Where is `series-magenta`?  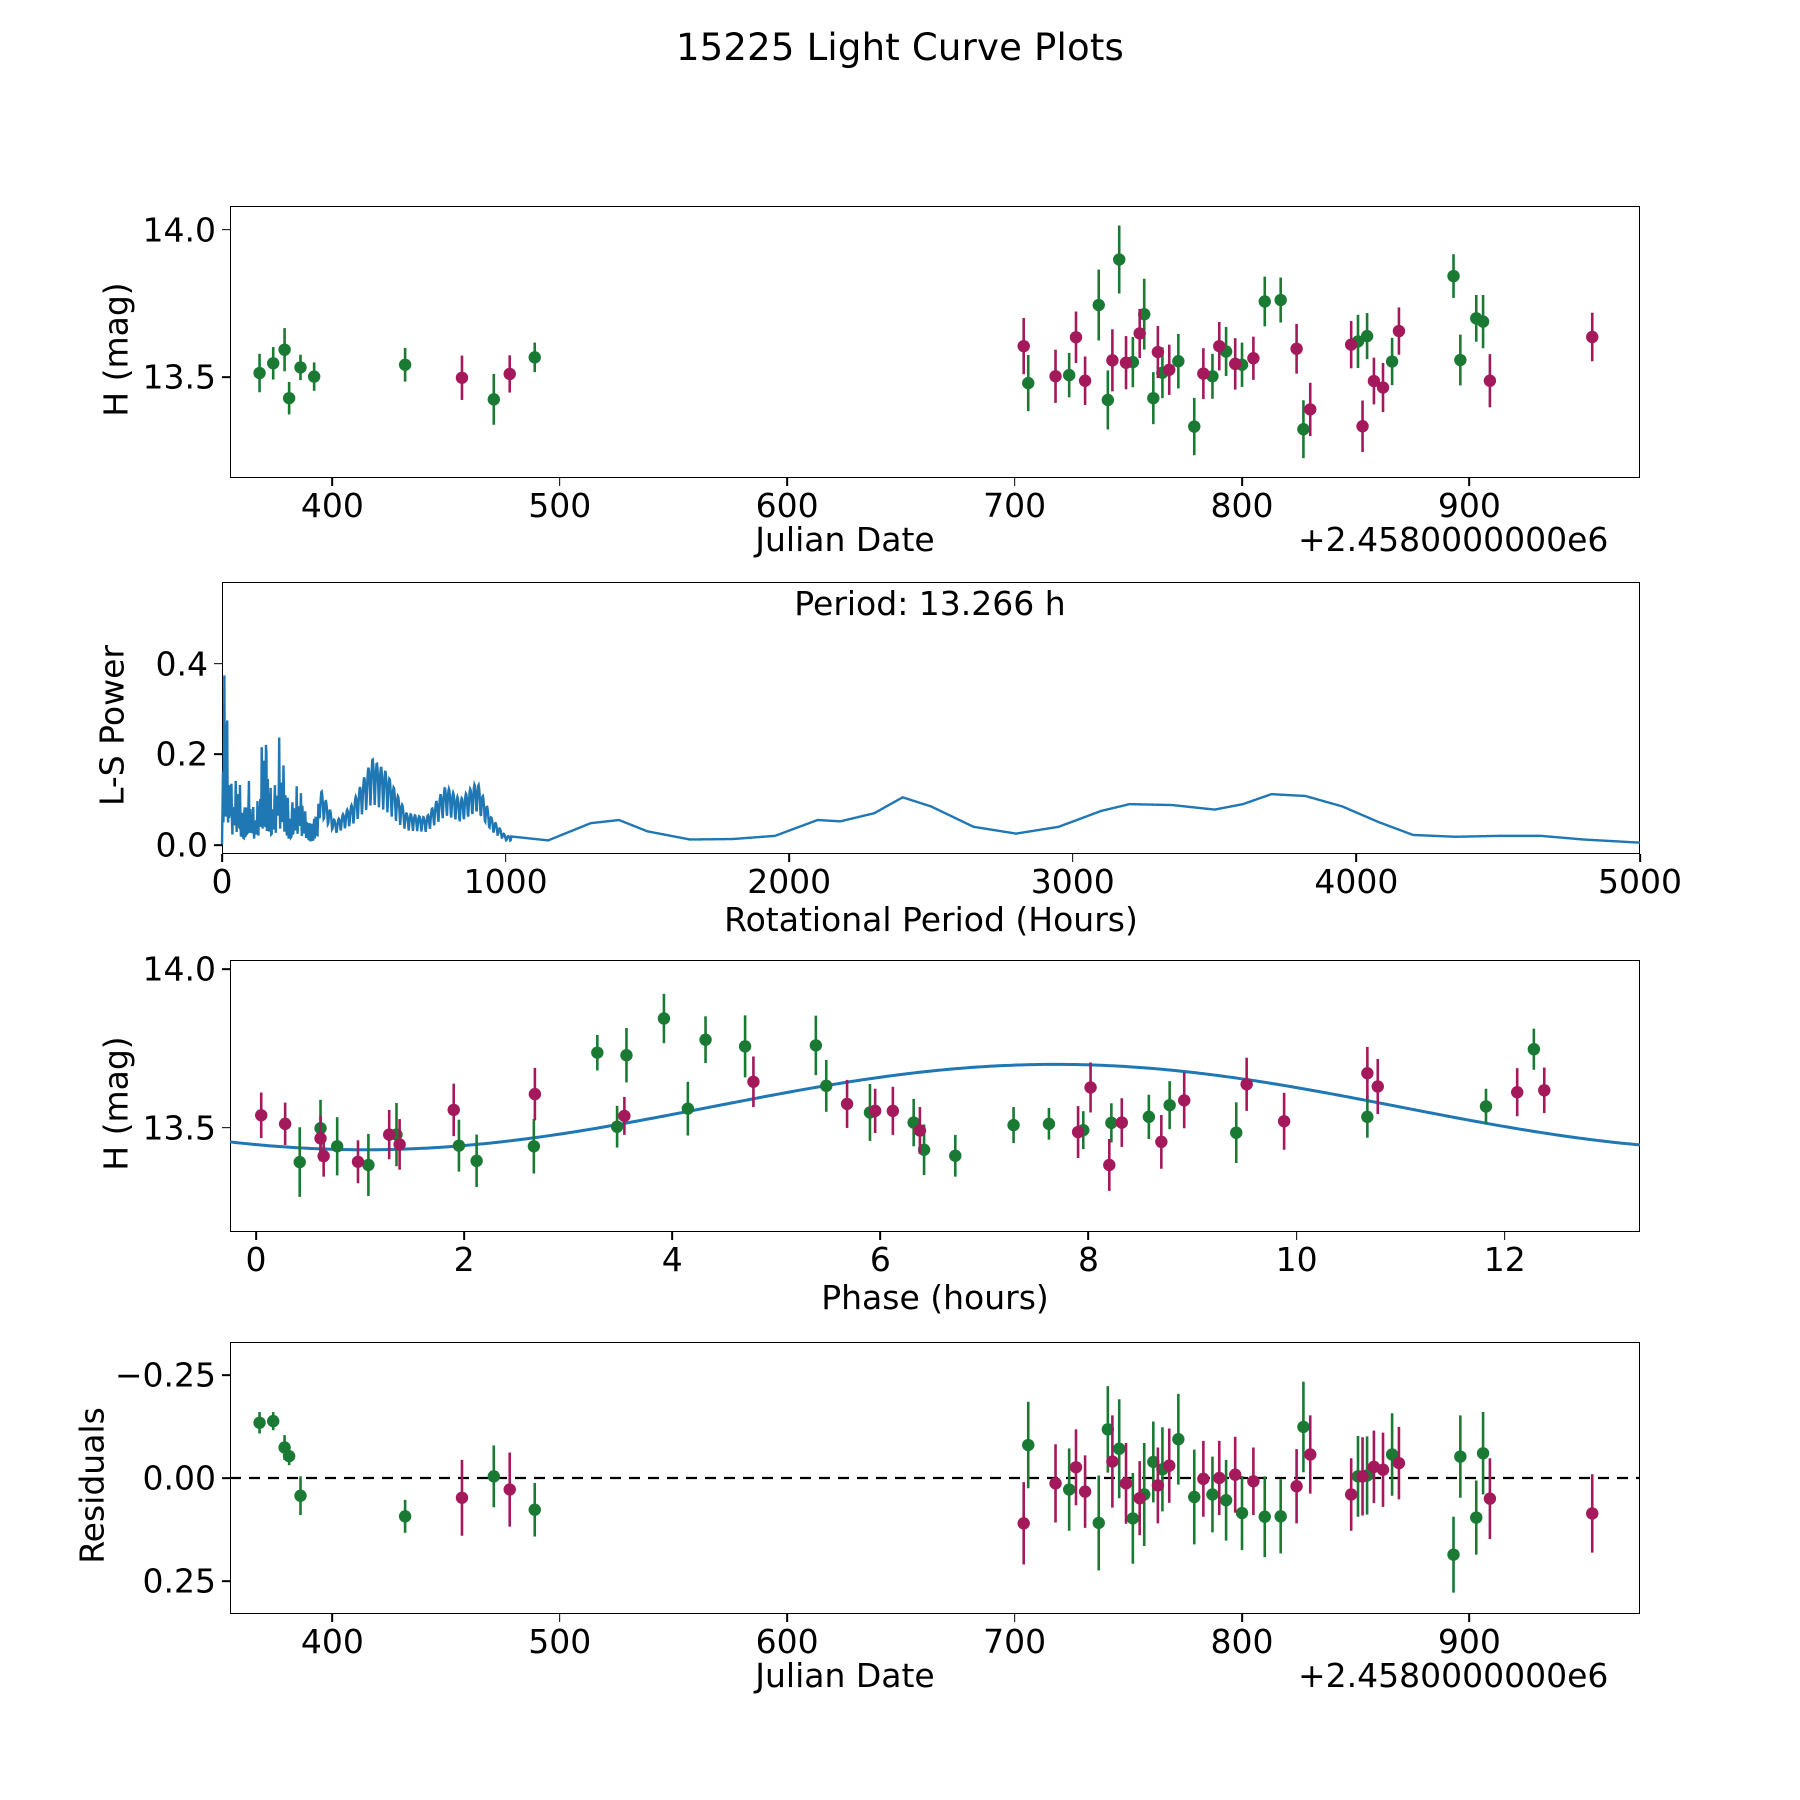 series-magenta is located at coordinates (1027, 1490).